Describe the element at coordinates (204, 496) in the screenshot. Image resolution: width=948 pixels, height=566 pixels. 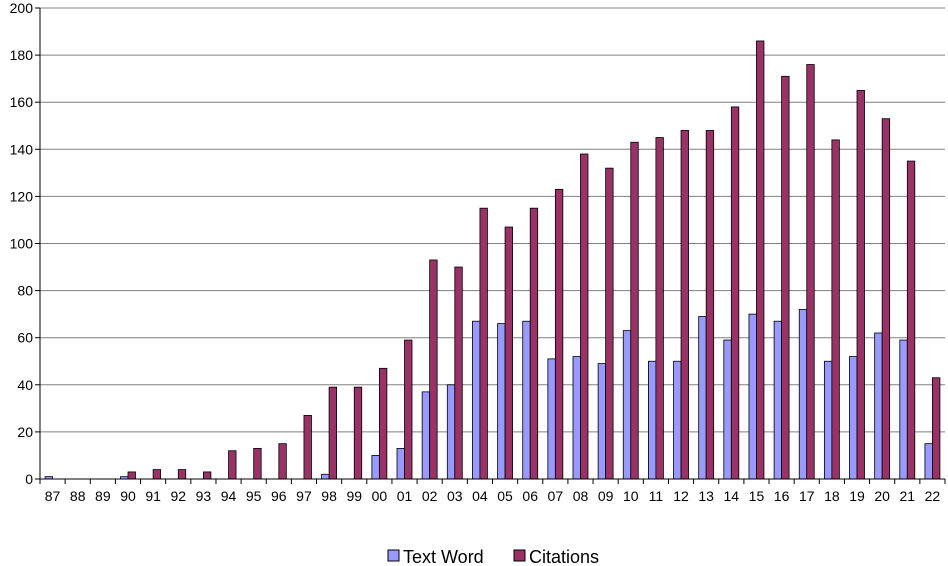
I see `x-tick-label: 93` at that location.